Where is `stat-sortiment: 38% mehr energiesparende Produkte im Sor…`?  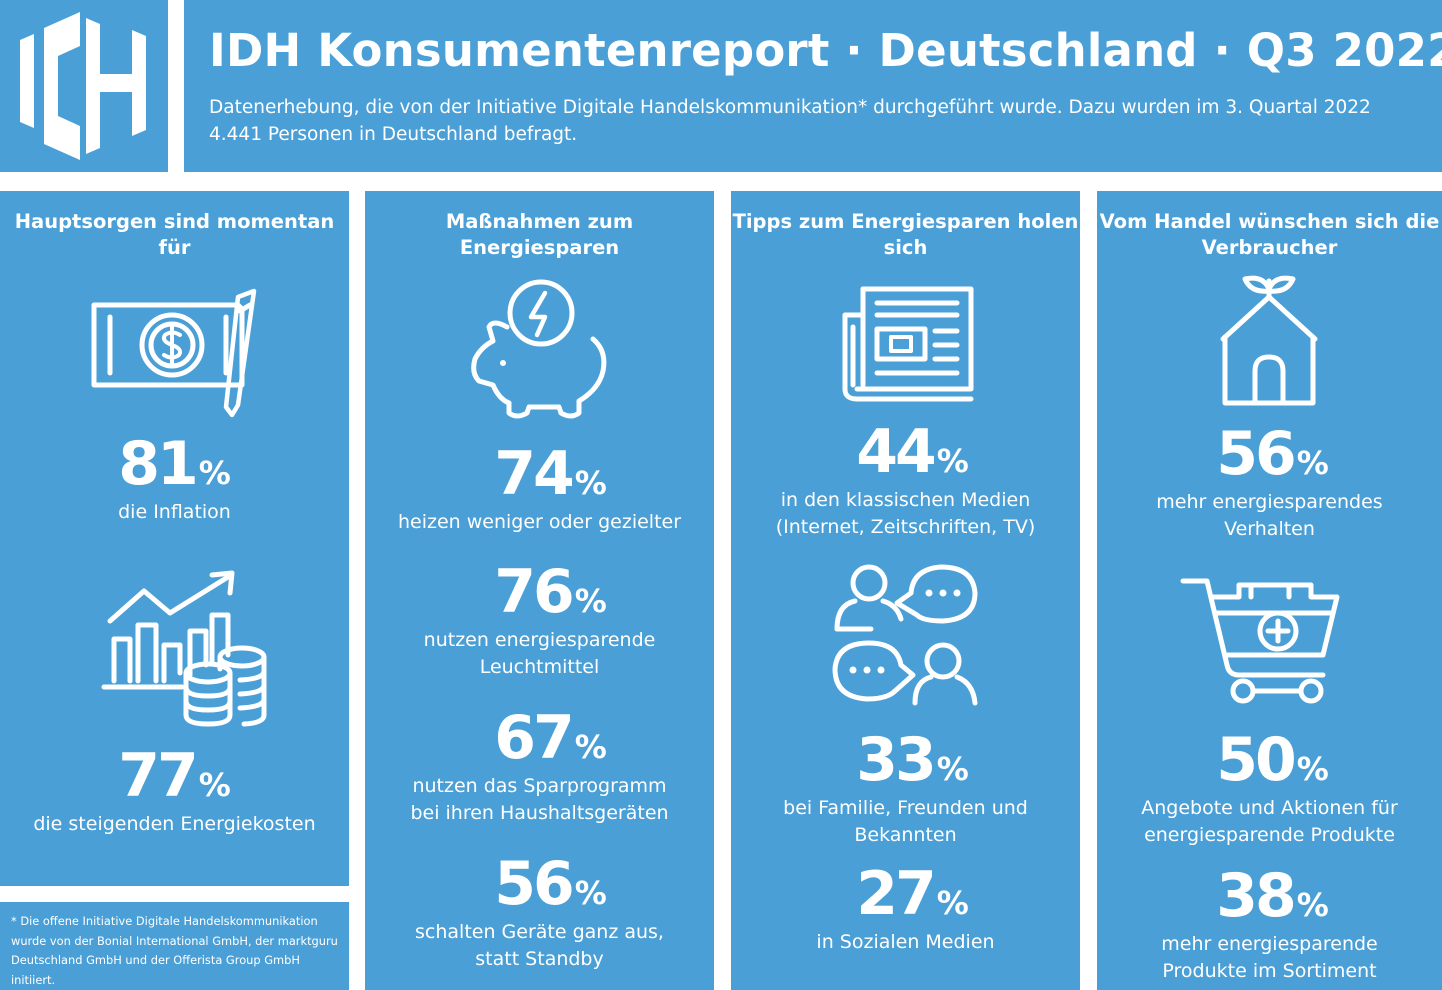
stat-sortiment: 38% mehr energiesparende Produkte im Sor… is located at coordinates (1269, 924).